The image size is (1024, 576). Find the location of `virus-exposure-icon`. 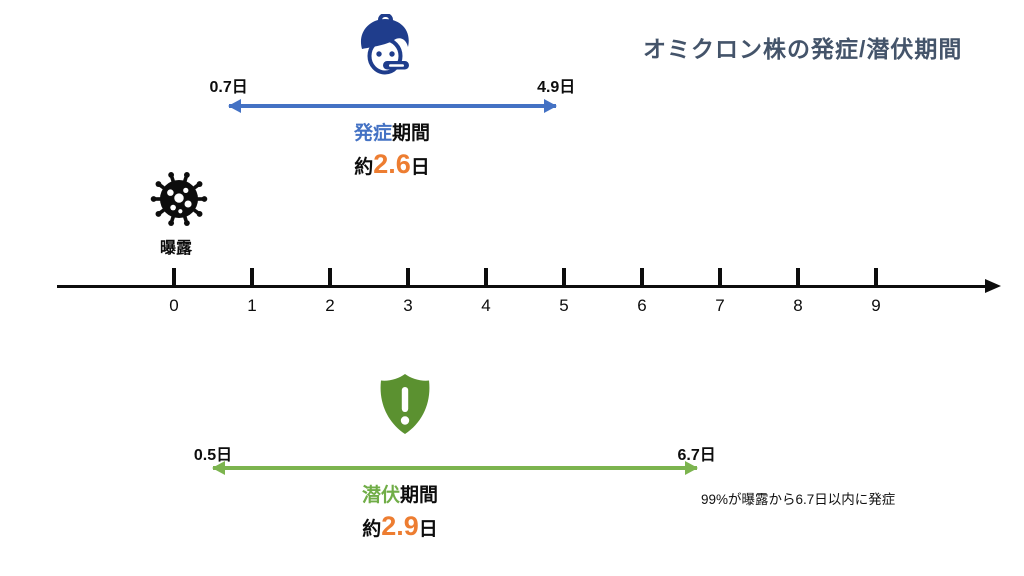

virus-exposure-icon is located at coordinates (179, 201).